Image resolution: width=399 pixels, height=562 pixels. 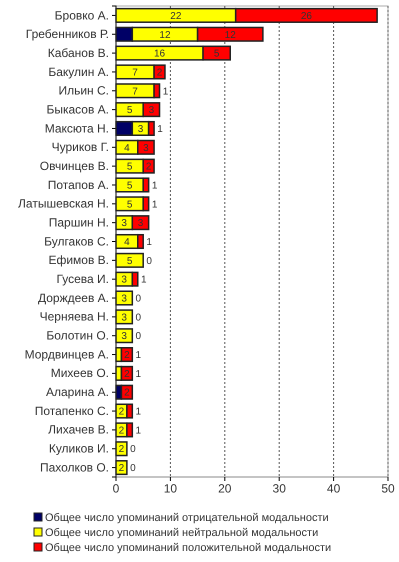 What do you see at coordinates (176, 16) in the screenshot?
I see `data-label: 22` at bounding box center [176, 16].